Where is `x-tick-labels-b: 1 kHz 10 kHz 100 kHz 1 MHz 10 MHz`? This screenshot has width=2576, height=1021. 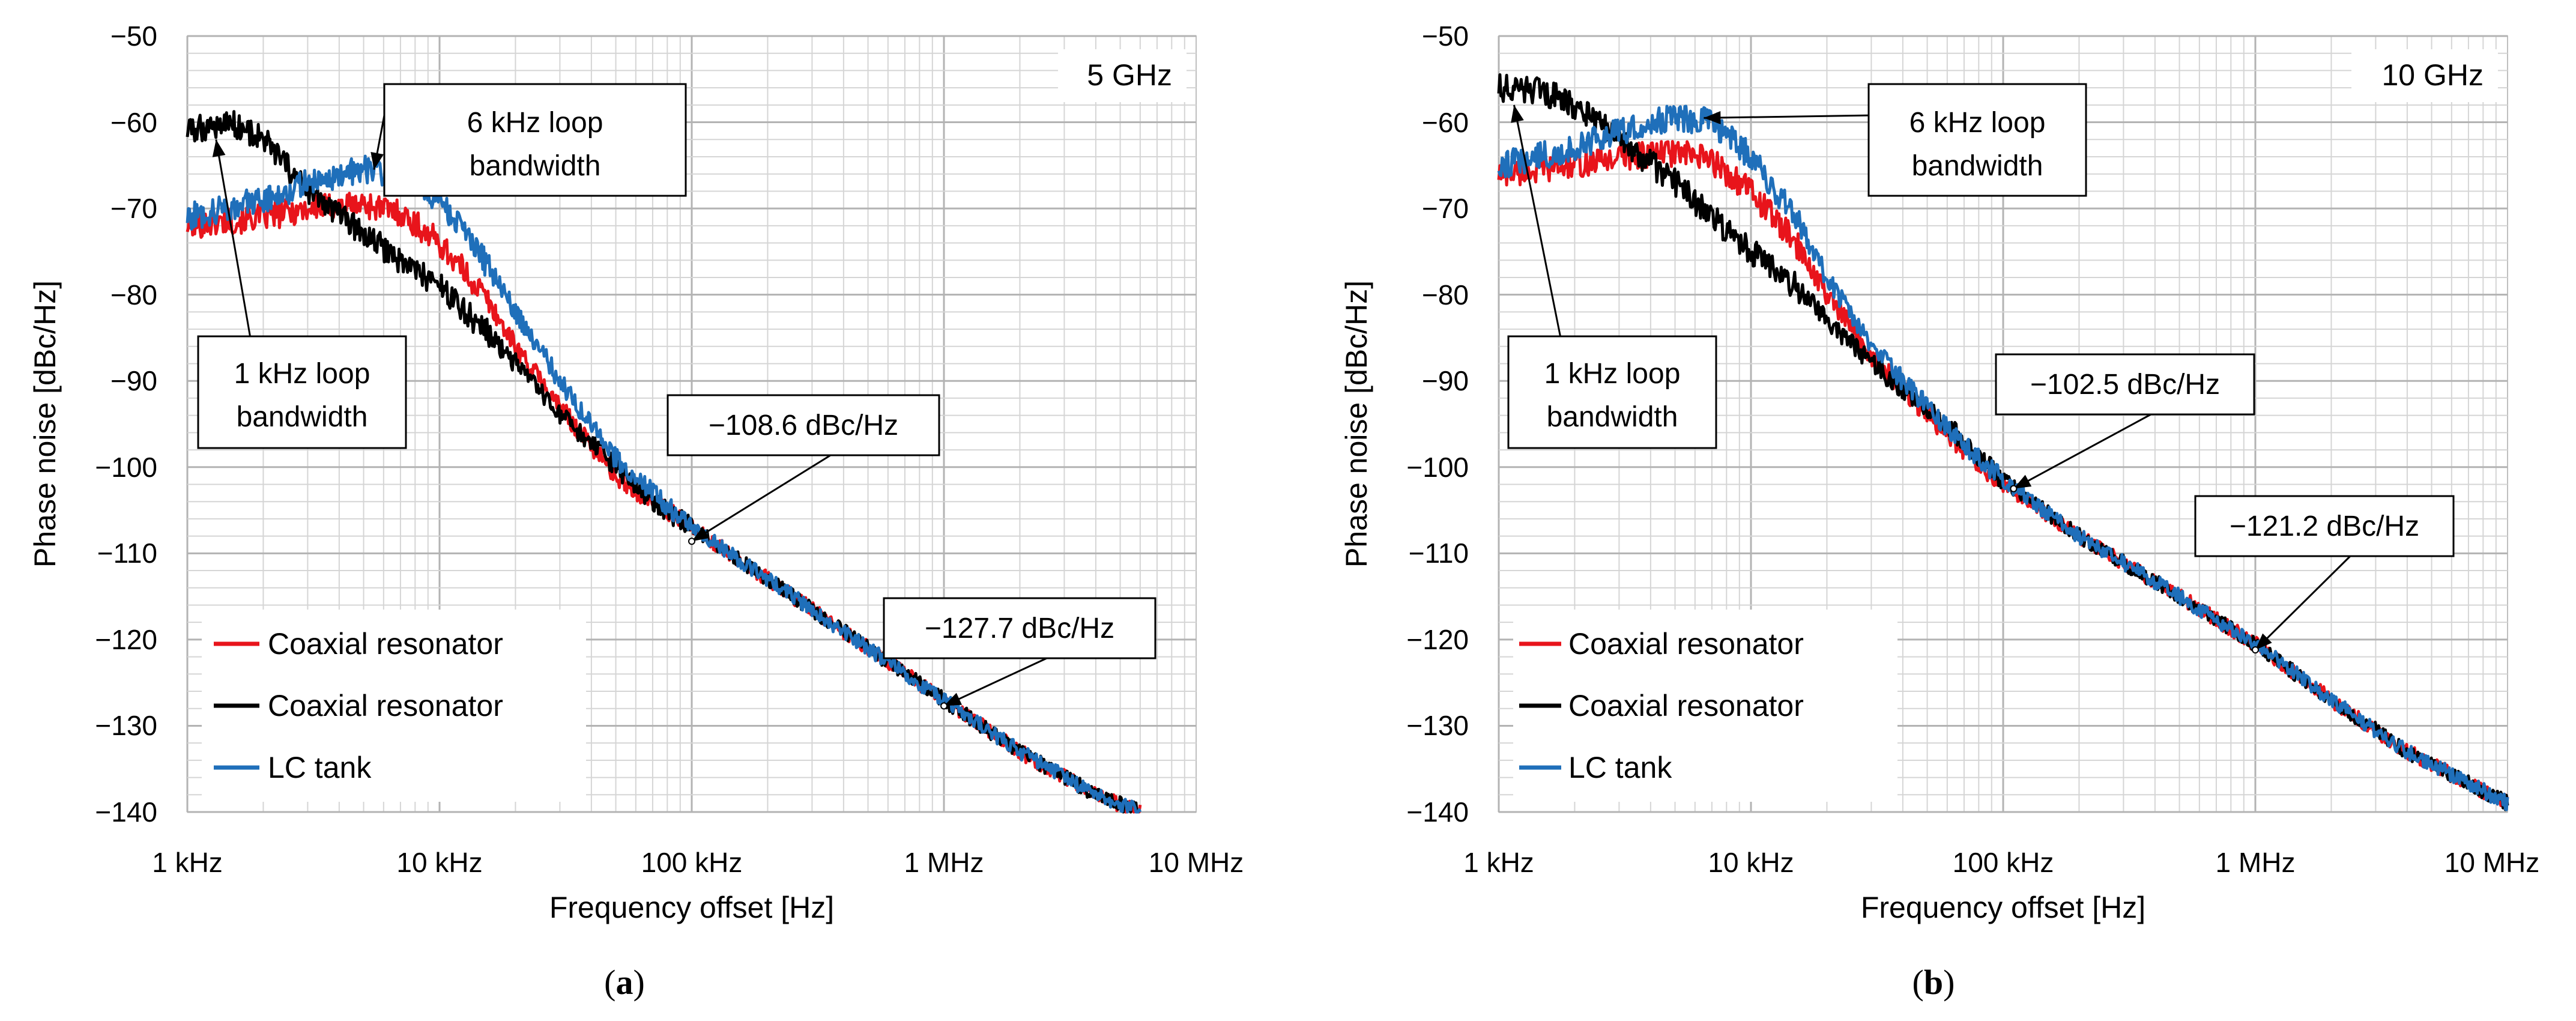
x-tick-labels-b: 1 kHz 10 kHz 100 kHz 1 MHz 10 MHz is located at coordinates (2001, 862).